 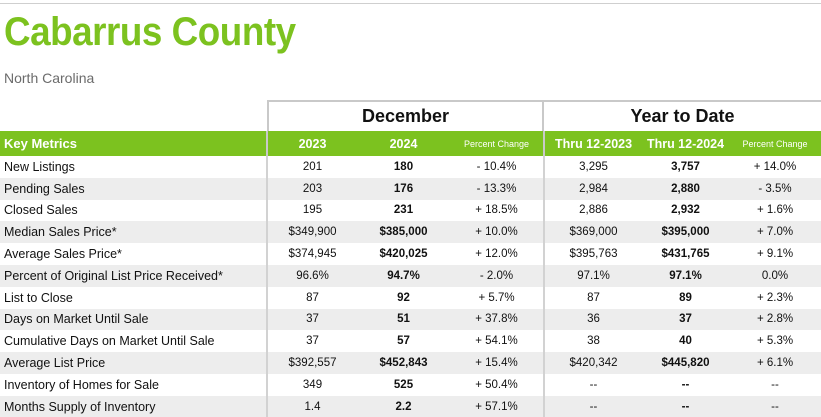 What do you see at coordinates (311, 406) in the screenshot?
I see `dec-2023-cell: 1.4` at bounding box center [311, 406].